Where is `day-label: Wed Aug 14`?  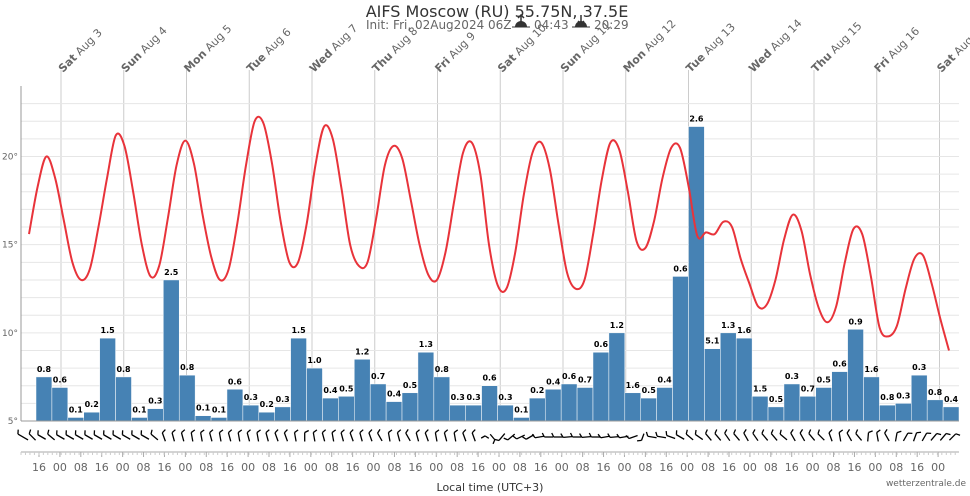
day-label: Wed Aug 14 is located at coordinates (775, 46).